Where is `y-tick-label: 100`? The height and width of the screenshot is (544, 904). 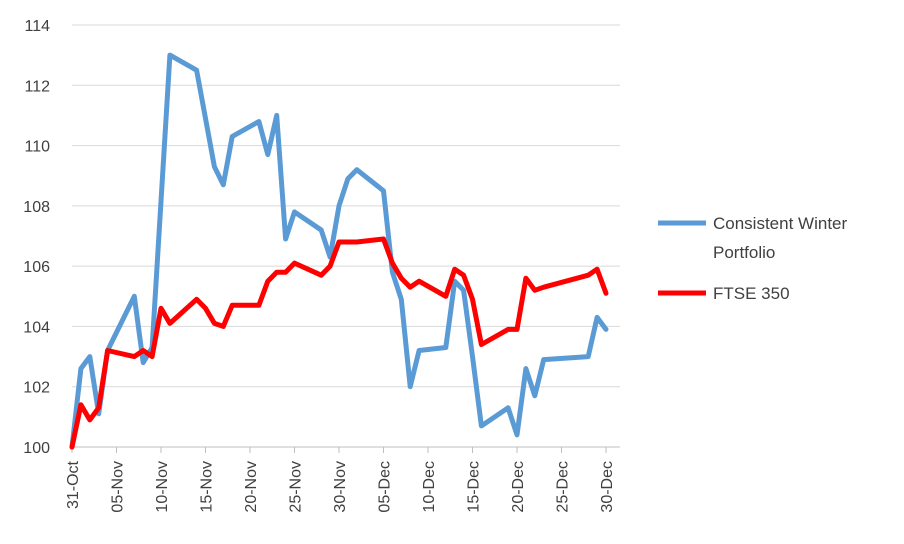 y-tick-label: 100 is located at coordinates (36, 448).